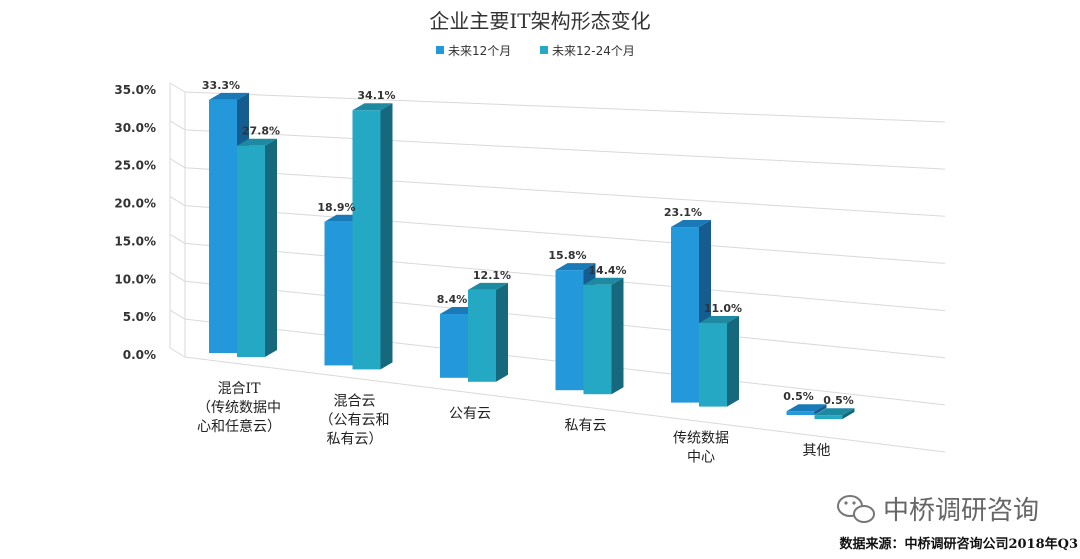  Describe the element at coordinates (239, 408) in the screenshot. I see `category-label-0: 混合IT （传统数据中心和任意云）` at that location.